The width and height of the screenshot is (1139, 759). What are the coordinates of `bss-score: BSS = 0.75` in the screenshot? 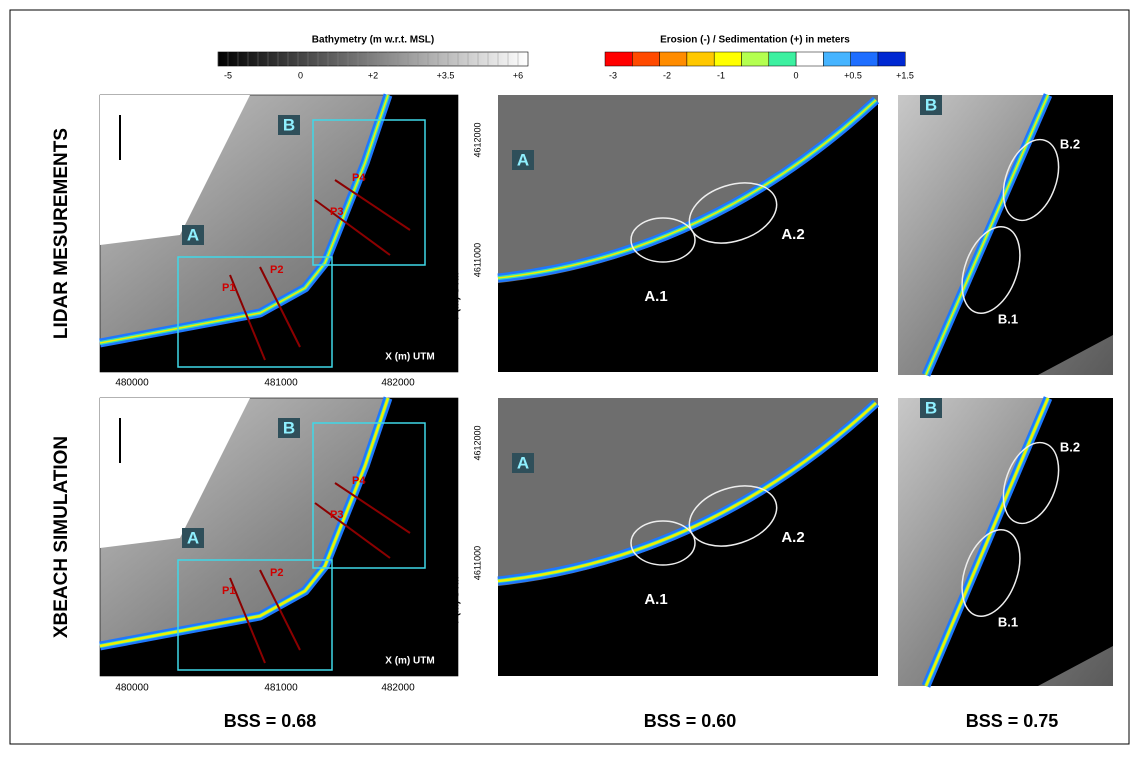 It's located at (1012, 721).